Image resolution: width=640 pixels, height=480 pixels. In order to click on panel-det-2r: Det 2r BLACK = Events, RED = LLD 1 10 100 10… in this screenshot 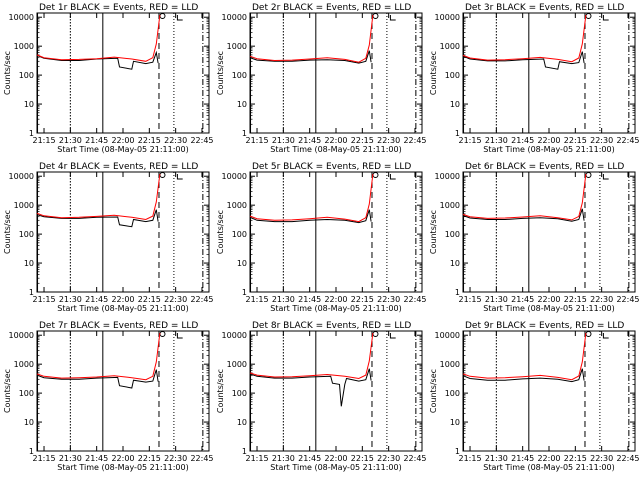, I will do `click(321, 78)`.